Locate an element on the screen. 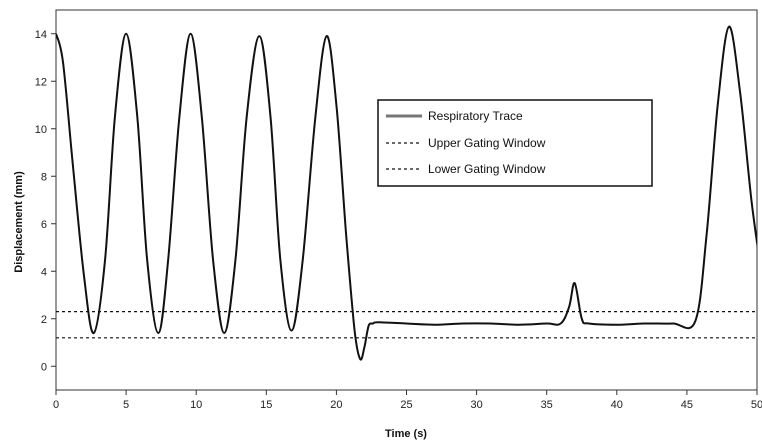 This screenshot has width=762, height=444. x-axis-title: Time (s) is located at coordinates (406, 434).